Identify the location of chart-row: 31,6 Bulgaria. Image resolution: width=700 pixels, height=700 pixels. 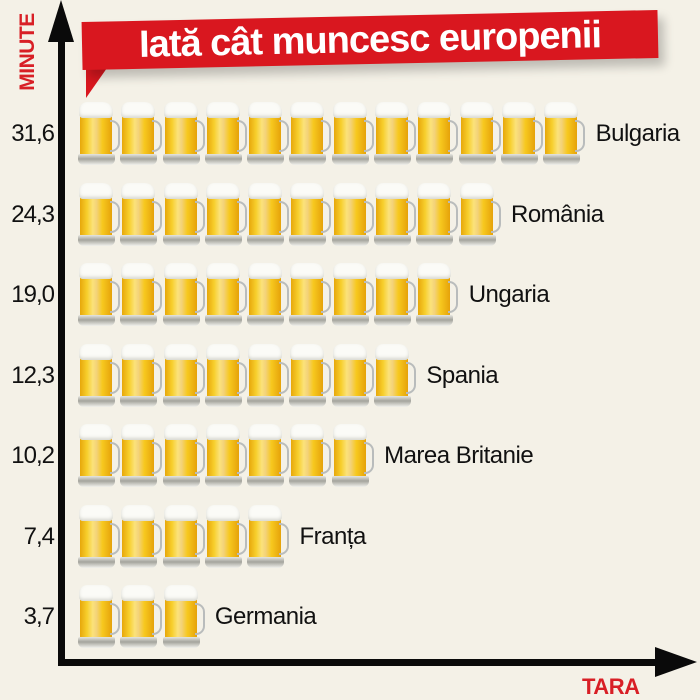
(350, 134).